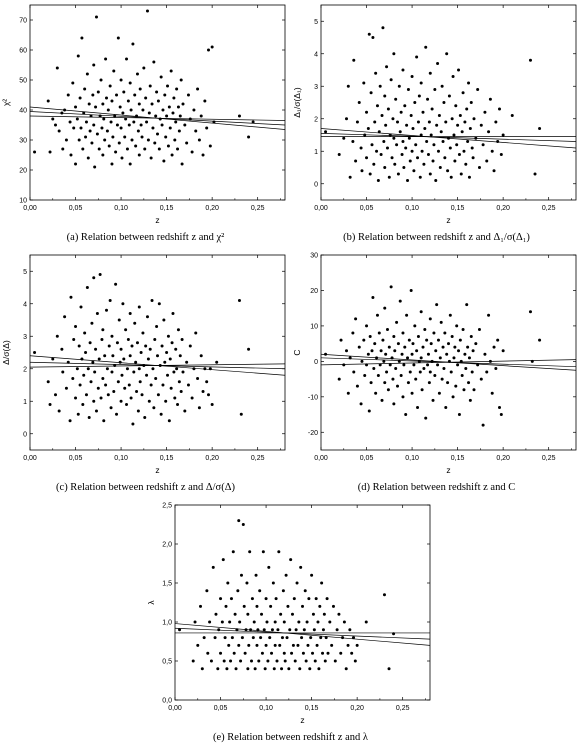 The height and width of the screenshot is (750, 582). I want to click on y-tick-label: 20, so click(314, 291).